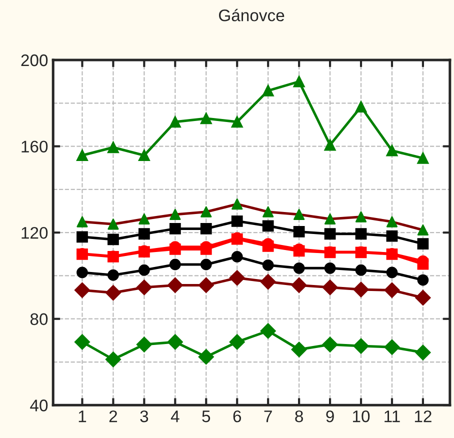 This screenshot has height=438, width=454. What do you see at coordinates (39, 319) in the screenshot?
I see `y-tick-label: 80` at bounding box center [39, 319].